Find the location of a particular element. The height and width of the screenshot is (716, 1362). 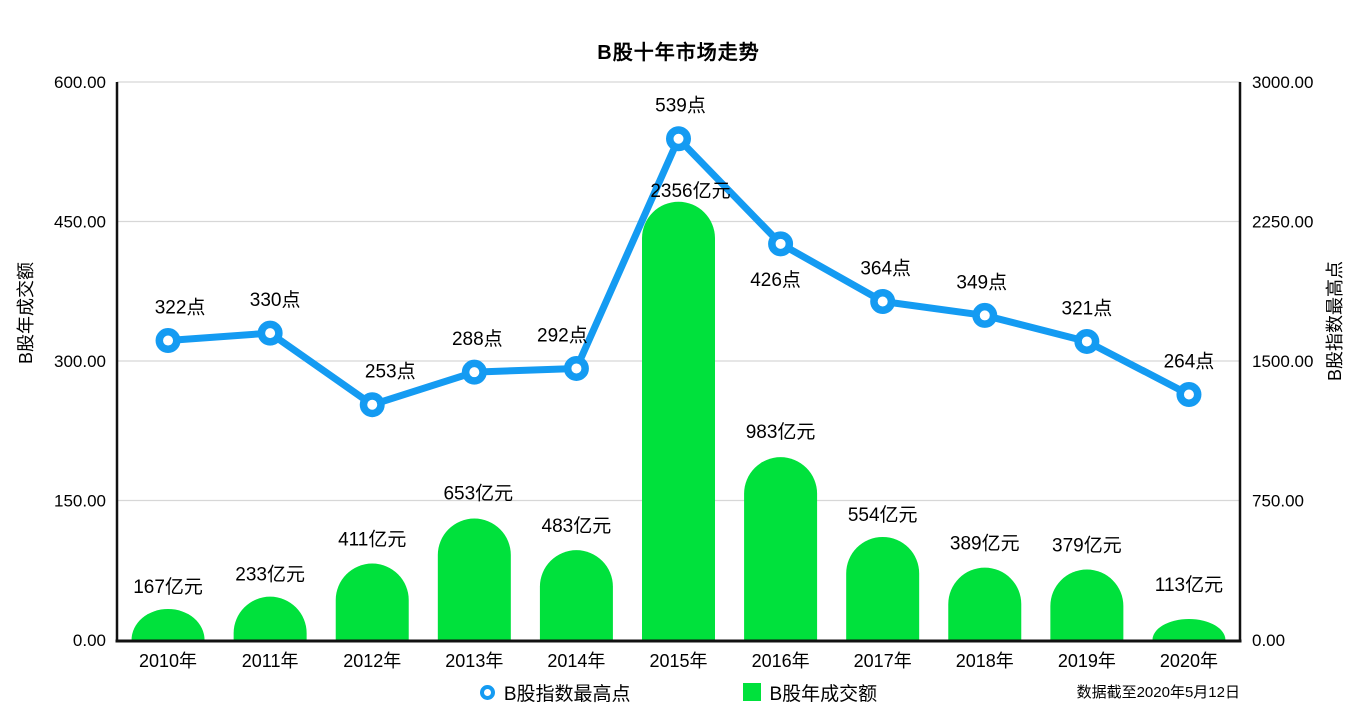

legend-item-line: B股指数最高点 is located at coordinates (555, 692).